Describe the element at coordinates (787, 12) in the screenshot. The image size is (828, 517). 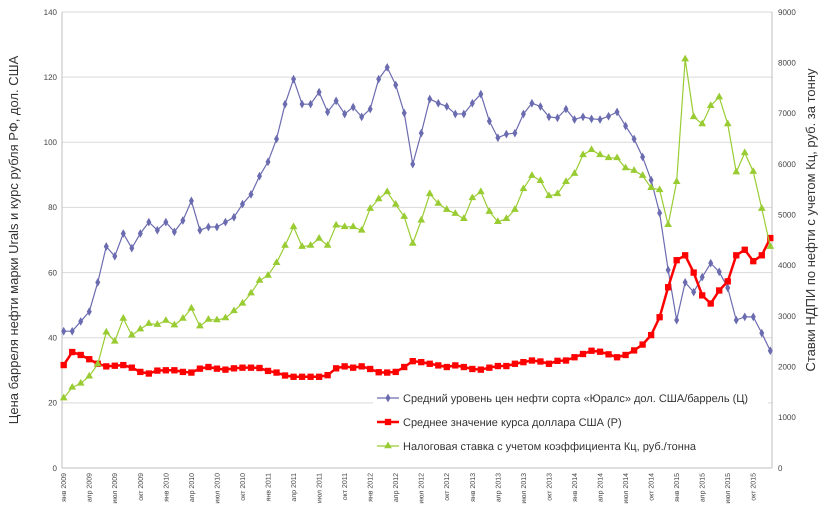
I see `y2-tick-label: 9000` at that location.